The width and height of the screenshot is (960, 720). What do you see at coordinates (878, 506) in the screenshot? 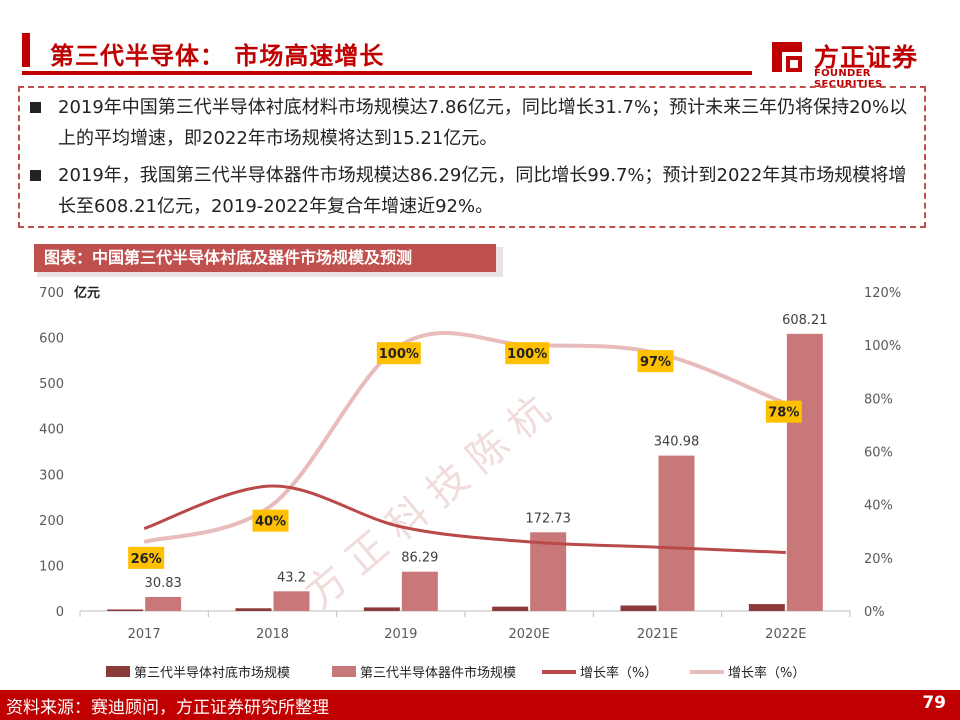
I see `y2-axis-tick-label: 40%` at bounding box center [878, 506].